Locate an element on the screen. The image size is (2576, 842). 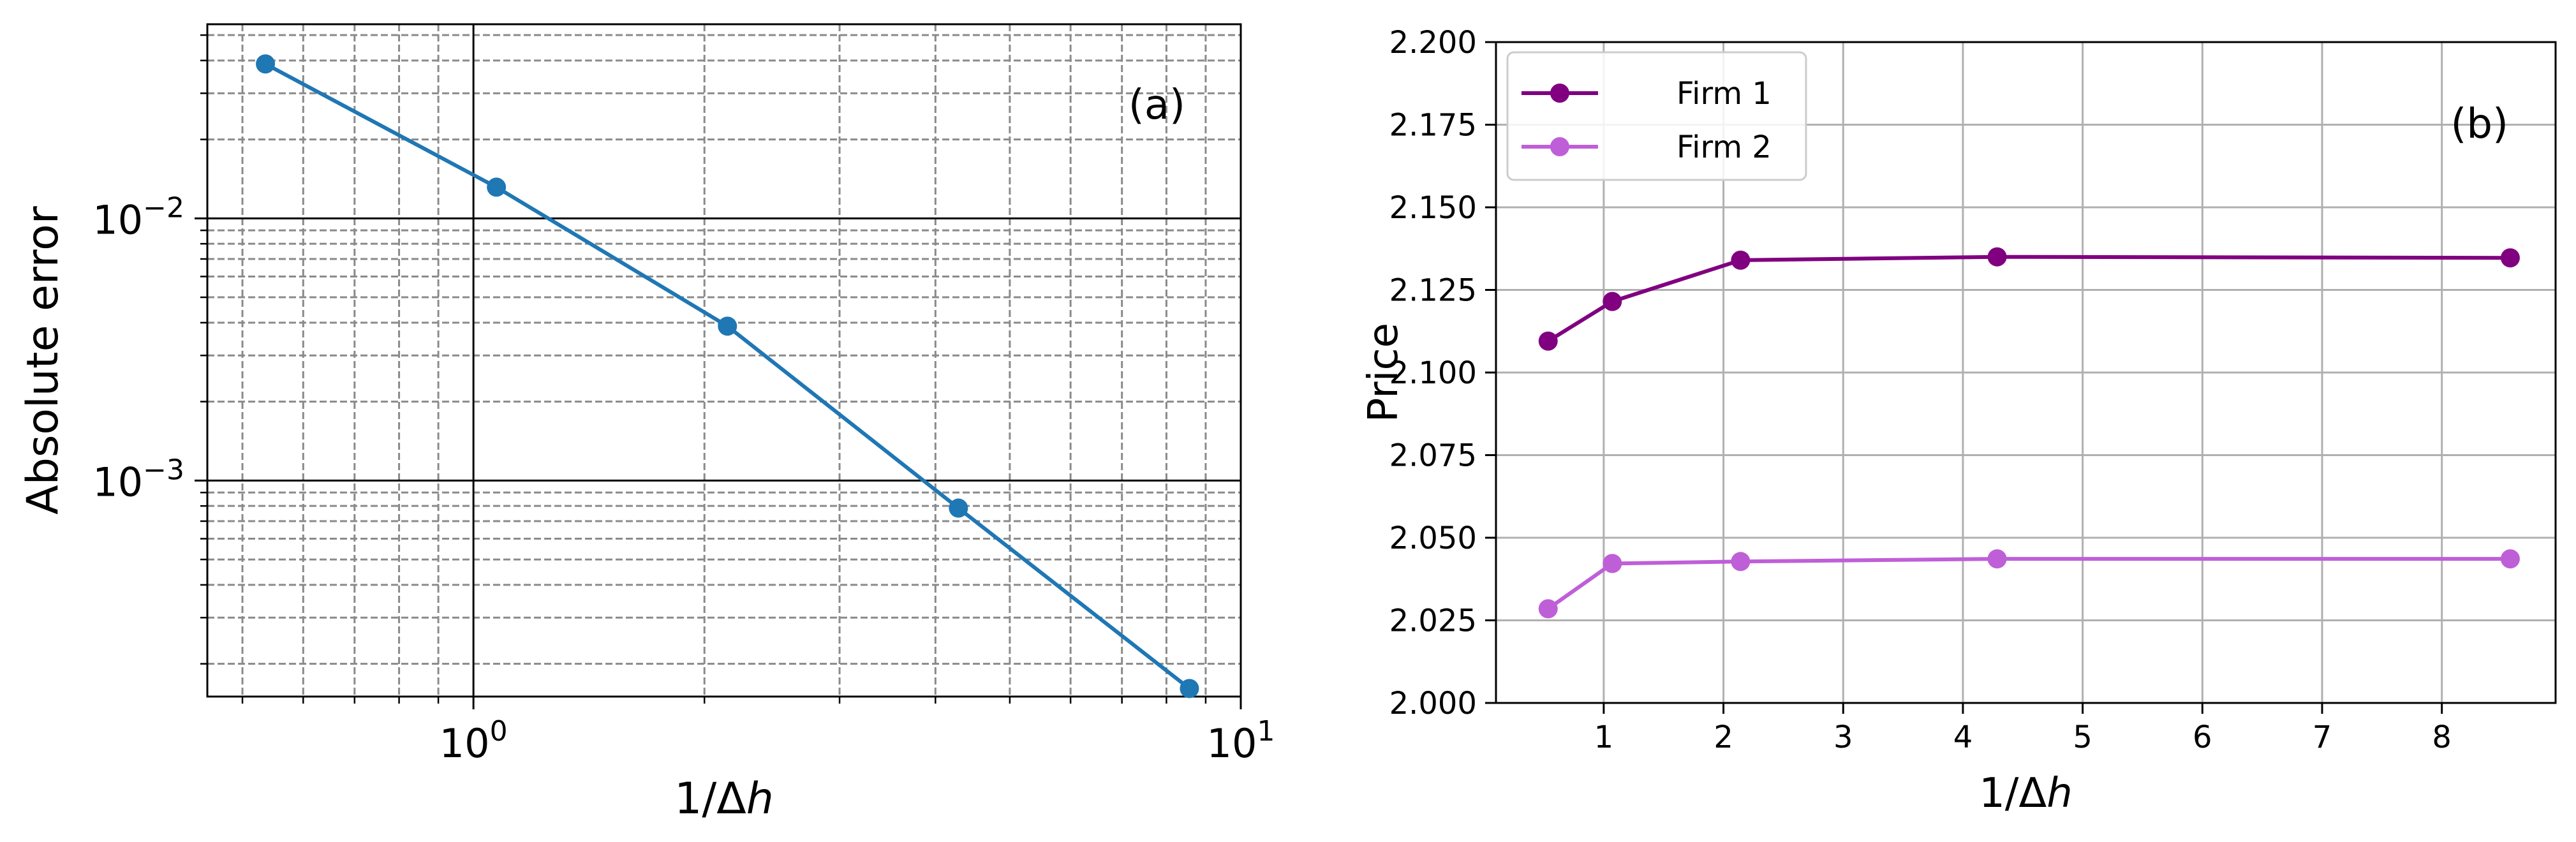
x-tick-exponent: 1 is located at coordinates (1266, 731).